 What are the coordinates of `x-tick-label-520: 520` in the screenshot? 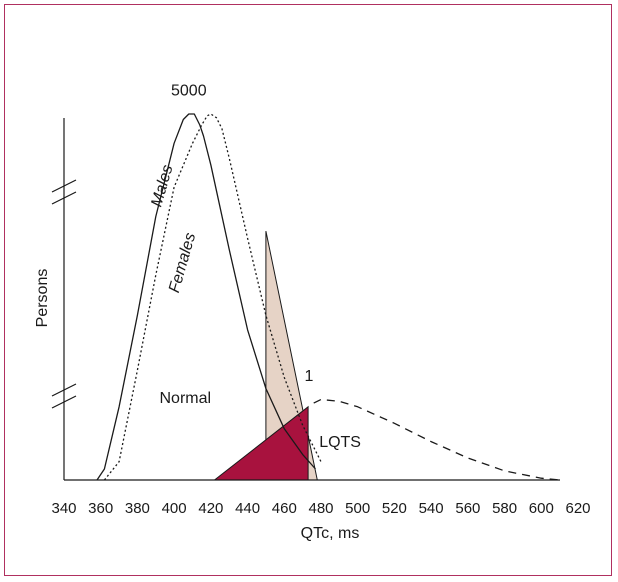 It's located at (394, 508).